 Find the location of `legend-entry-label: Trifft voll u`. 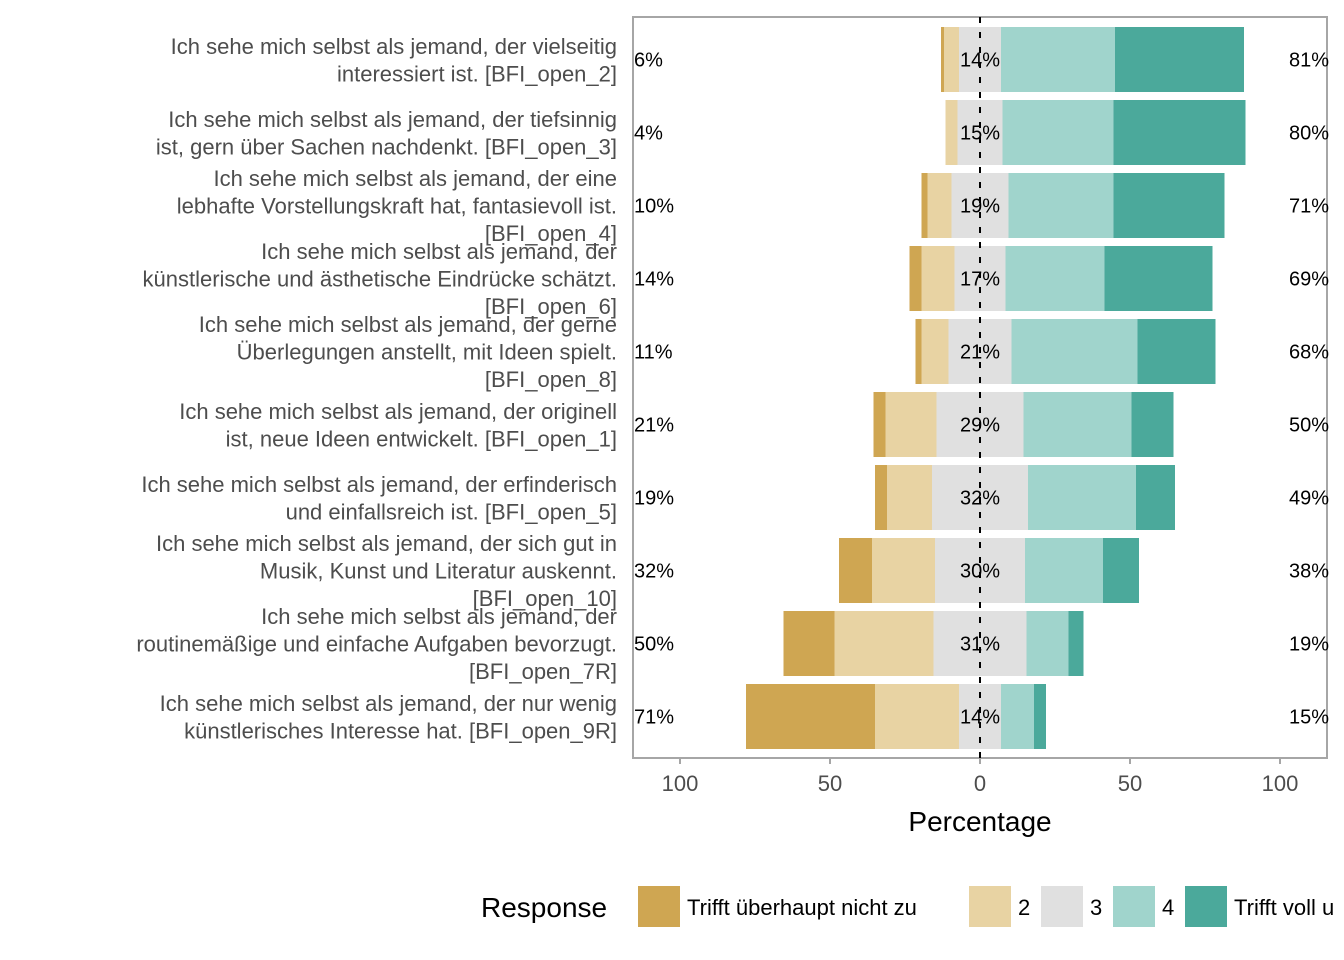

legend-entry-label: Trifft voll u is located at coordinates (1284, 907).